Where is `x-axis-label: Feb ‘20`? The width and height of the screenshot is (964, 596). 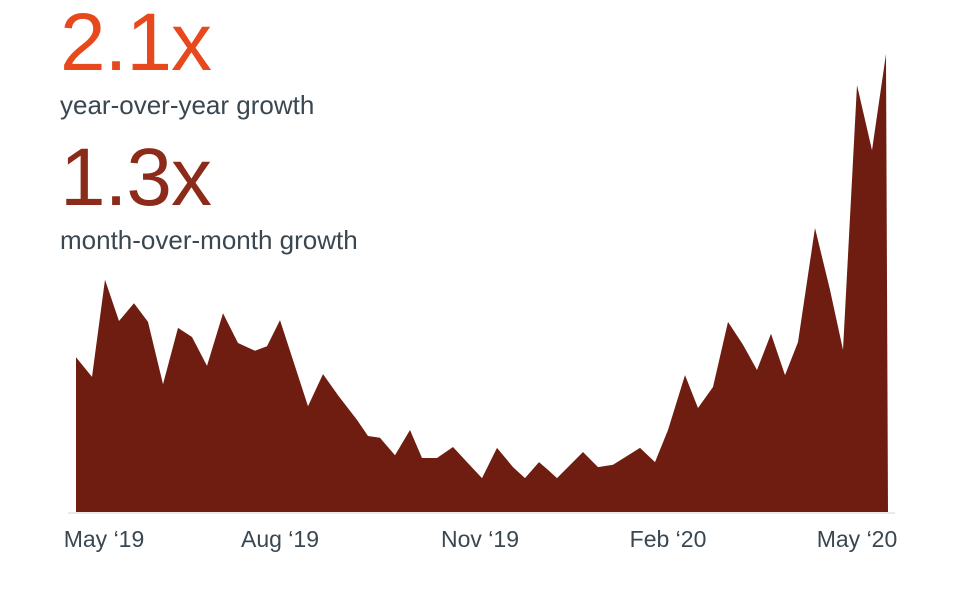
x-axis-label: Feb ‘20 is located at coordinates (668, 539).